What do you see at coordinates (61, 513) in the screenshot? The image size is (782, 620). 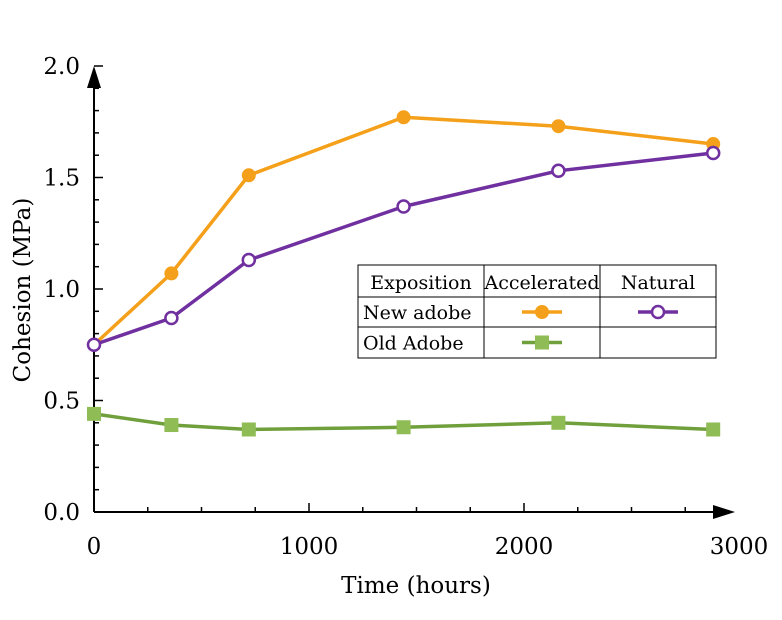 I see `y-tick-label: 0.0` at bounding box center [61, 513].